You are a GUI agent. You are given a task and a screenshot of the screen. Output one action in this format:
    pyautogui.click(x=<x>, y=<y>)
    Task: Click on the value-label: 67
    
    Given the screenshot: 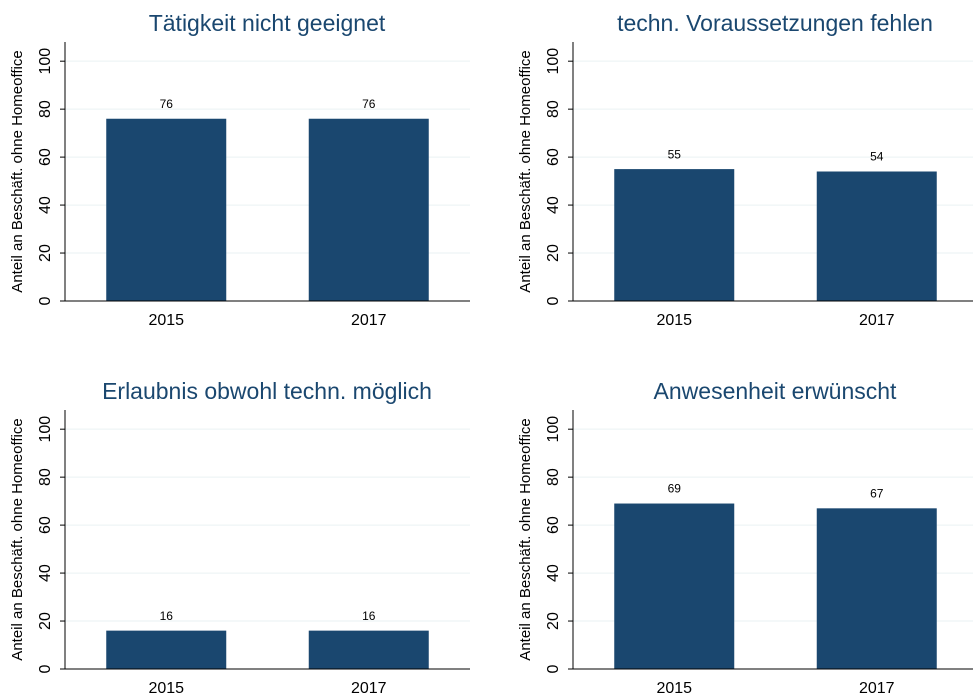 What is the action you would take?
    pyautogui.click(x=877, y=493)
    